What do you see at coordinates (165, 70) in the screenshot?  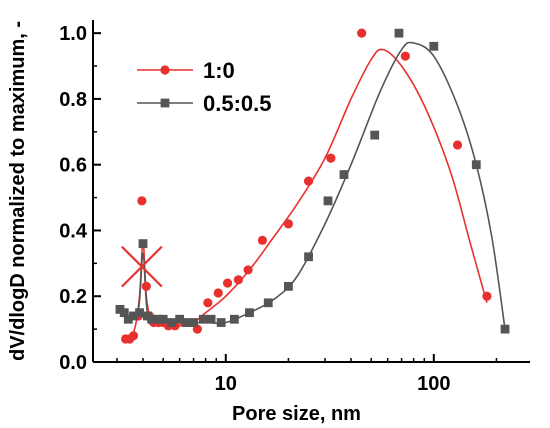 I see `legend-series-1-0-marker` at bounding box center [165, 70].